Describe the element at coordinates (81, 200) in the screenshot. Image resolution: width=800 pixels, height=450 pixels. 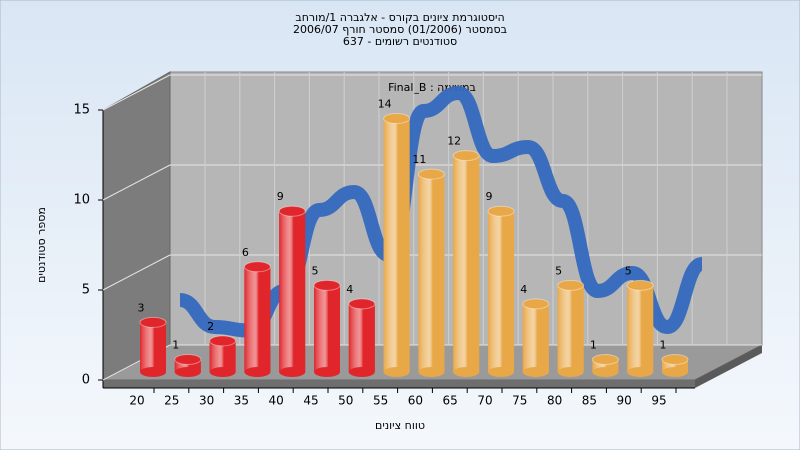
I see `y-tick-label: 10` at that location.